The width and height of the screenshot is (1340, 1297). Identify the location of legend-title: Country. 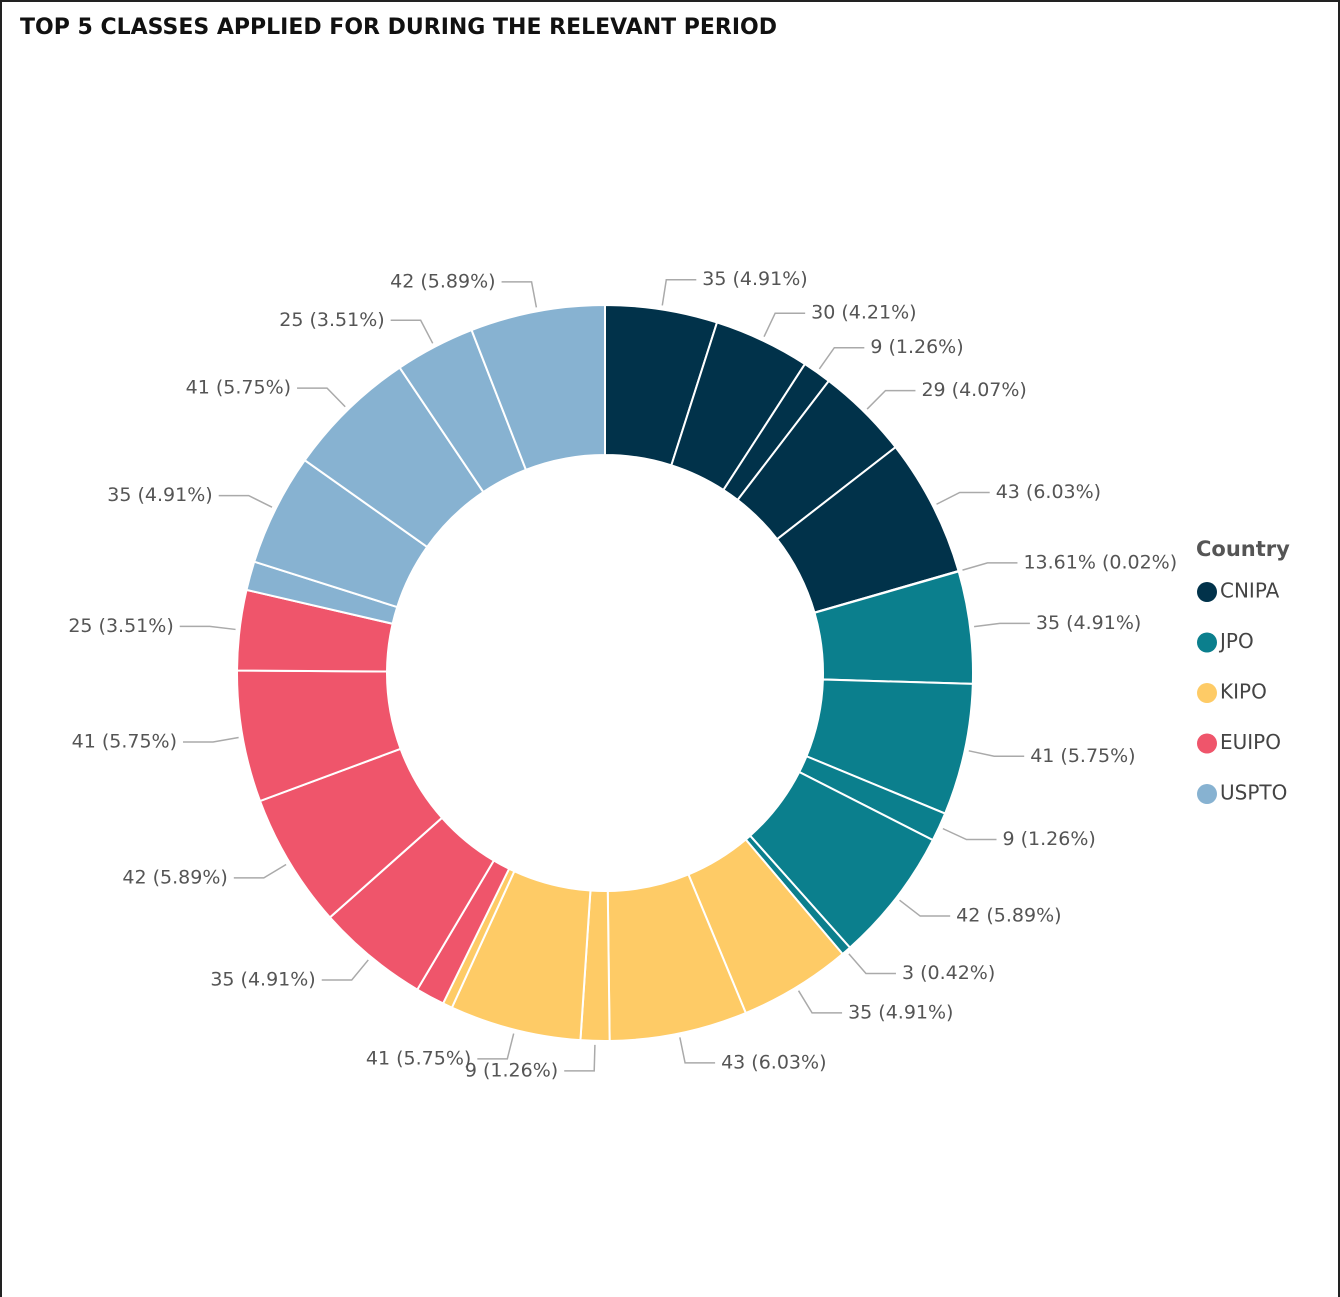
(1243, 549).